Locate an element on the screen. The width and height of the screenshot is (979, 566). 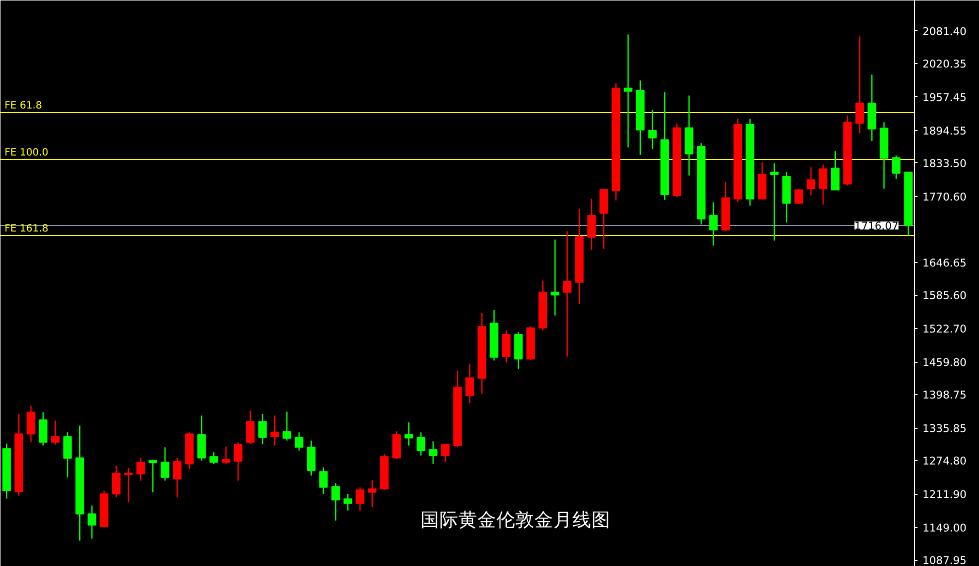
y-tick-label: 1585.60 is located at coordinates (944, 295).